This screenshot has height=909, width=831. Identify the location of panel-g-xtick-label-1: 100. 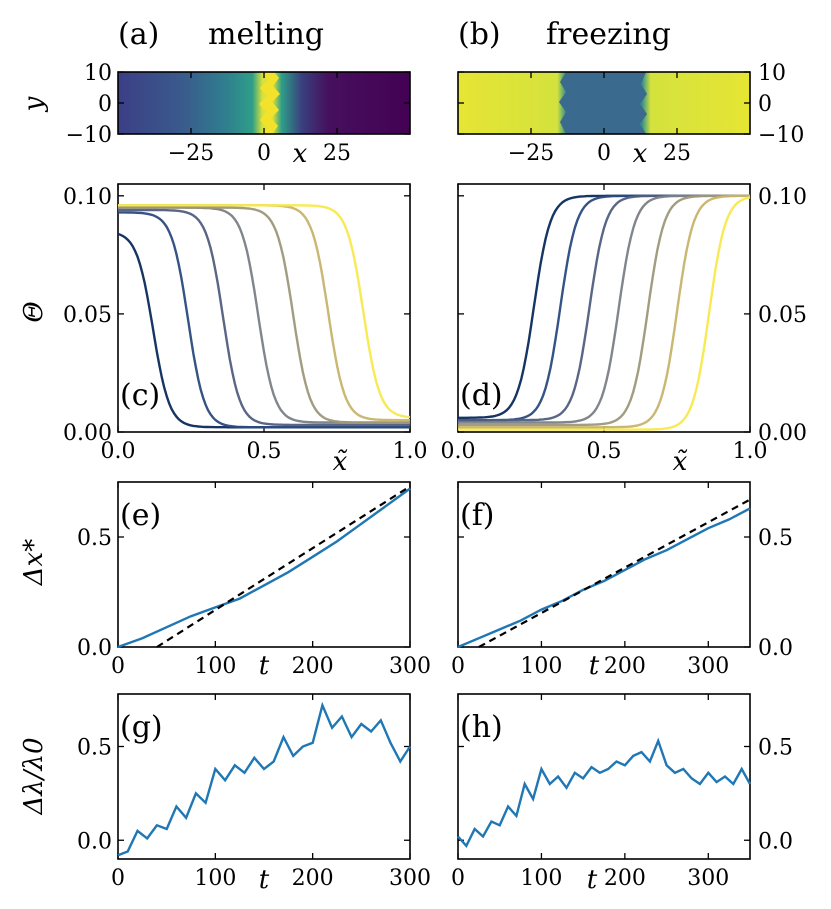
(215, 878).